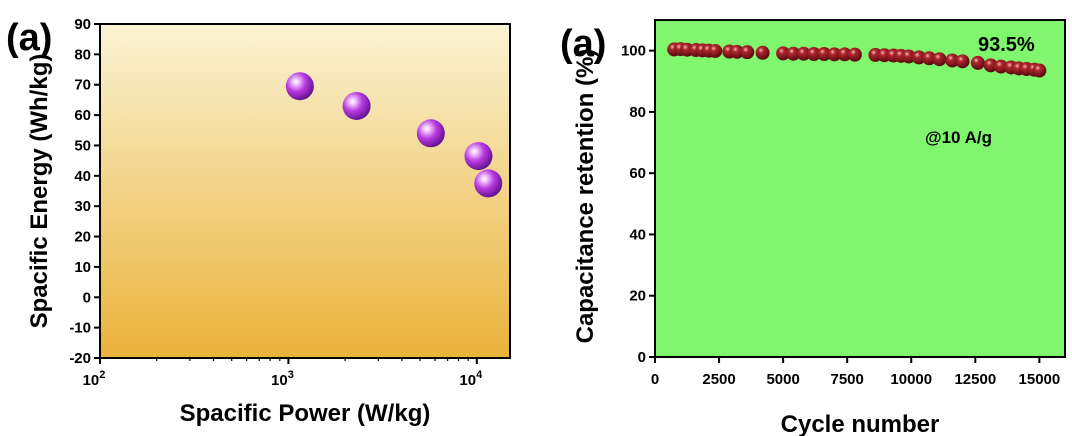 This screenshot has height=436, width=1072. What do you see at coordinates (471, 379) in the screenshot?
I see `x-tick-label: 10⁴` at bounding box center [471, 379].